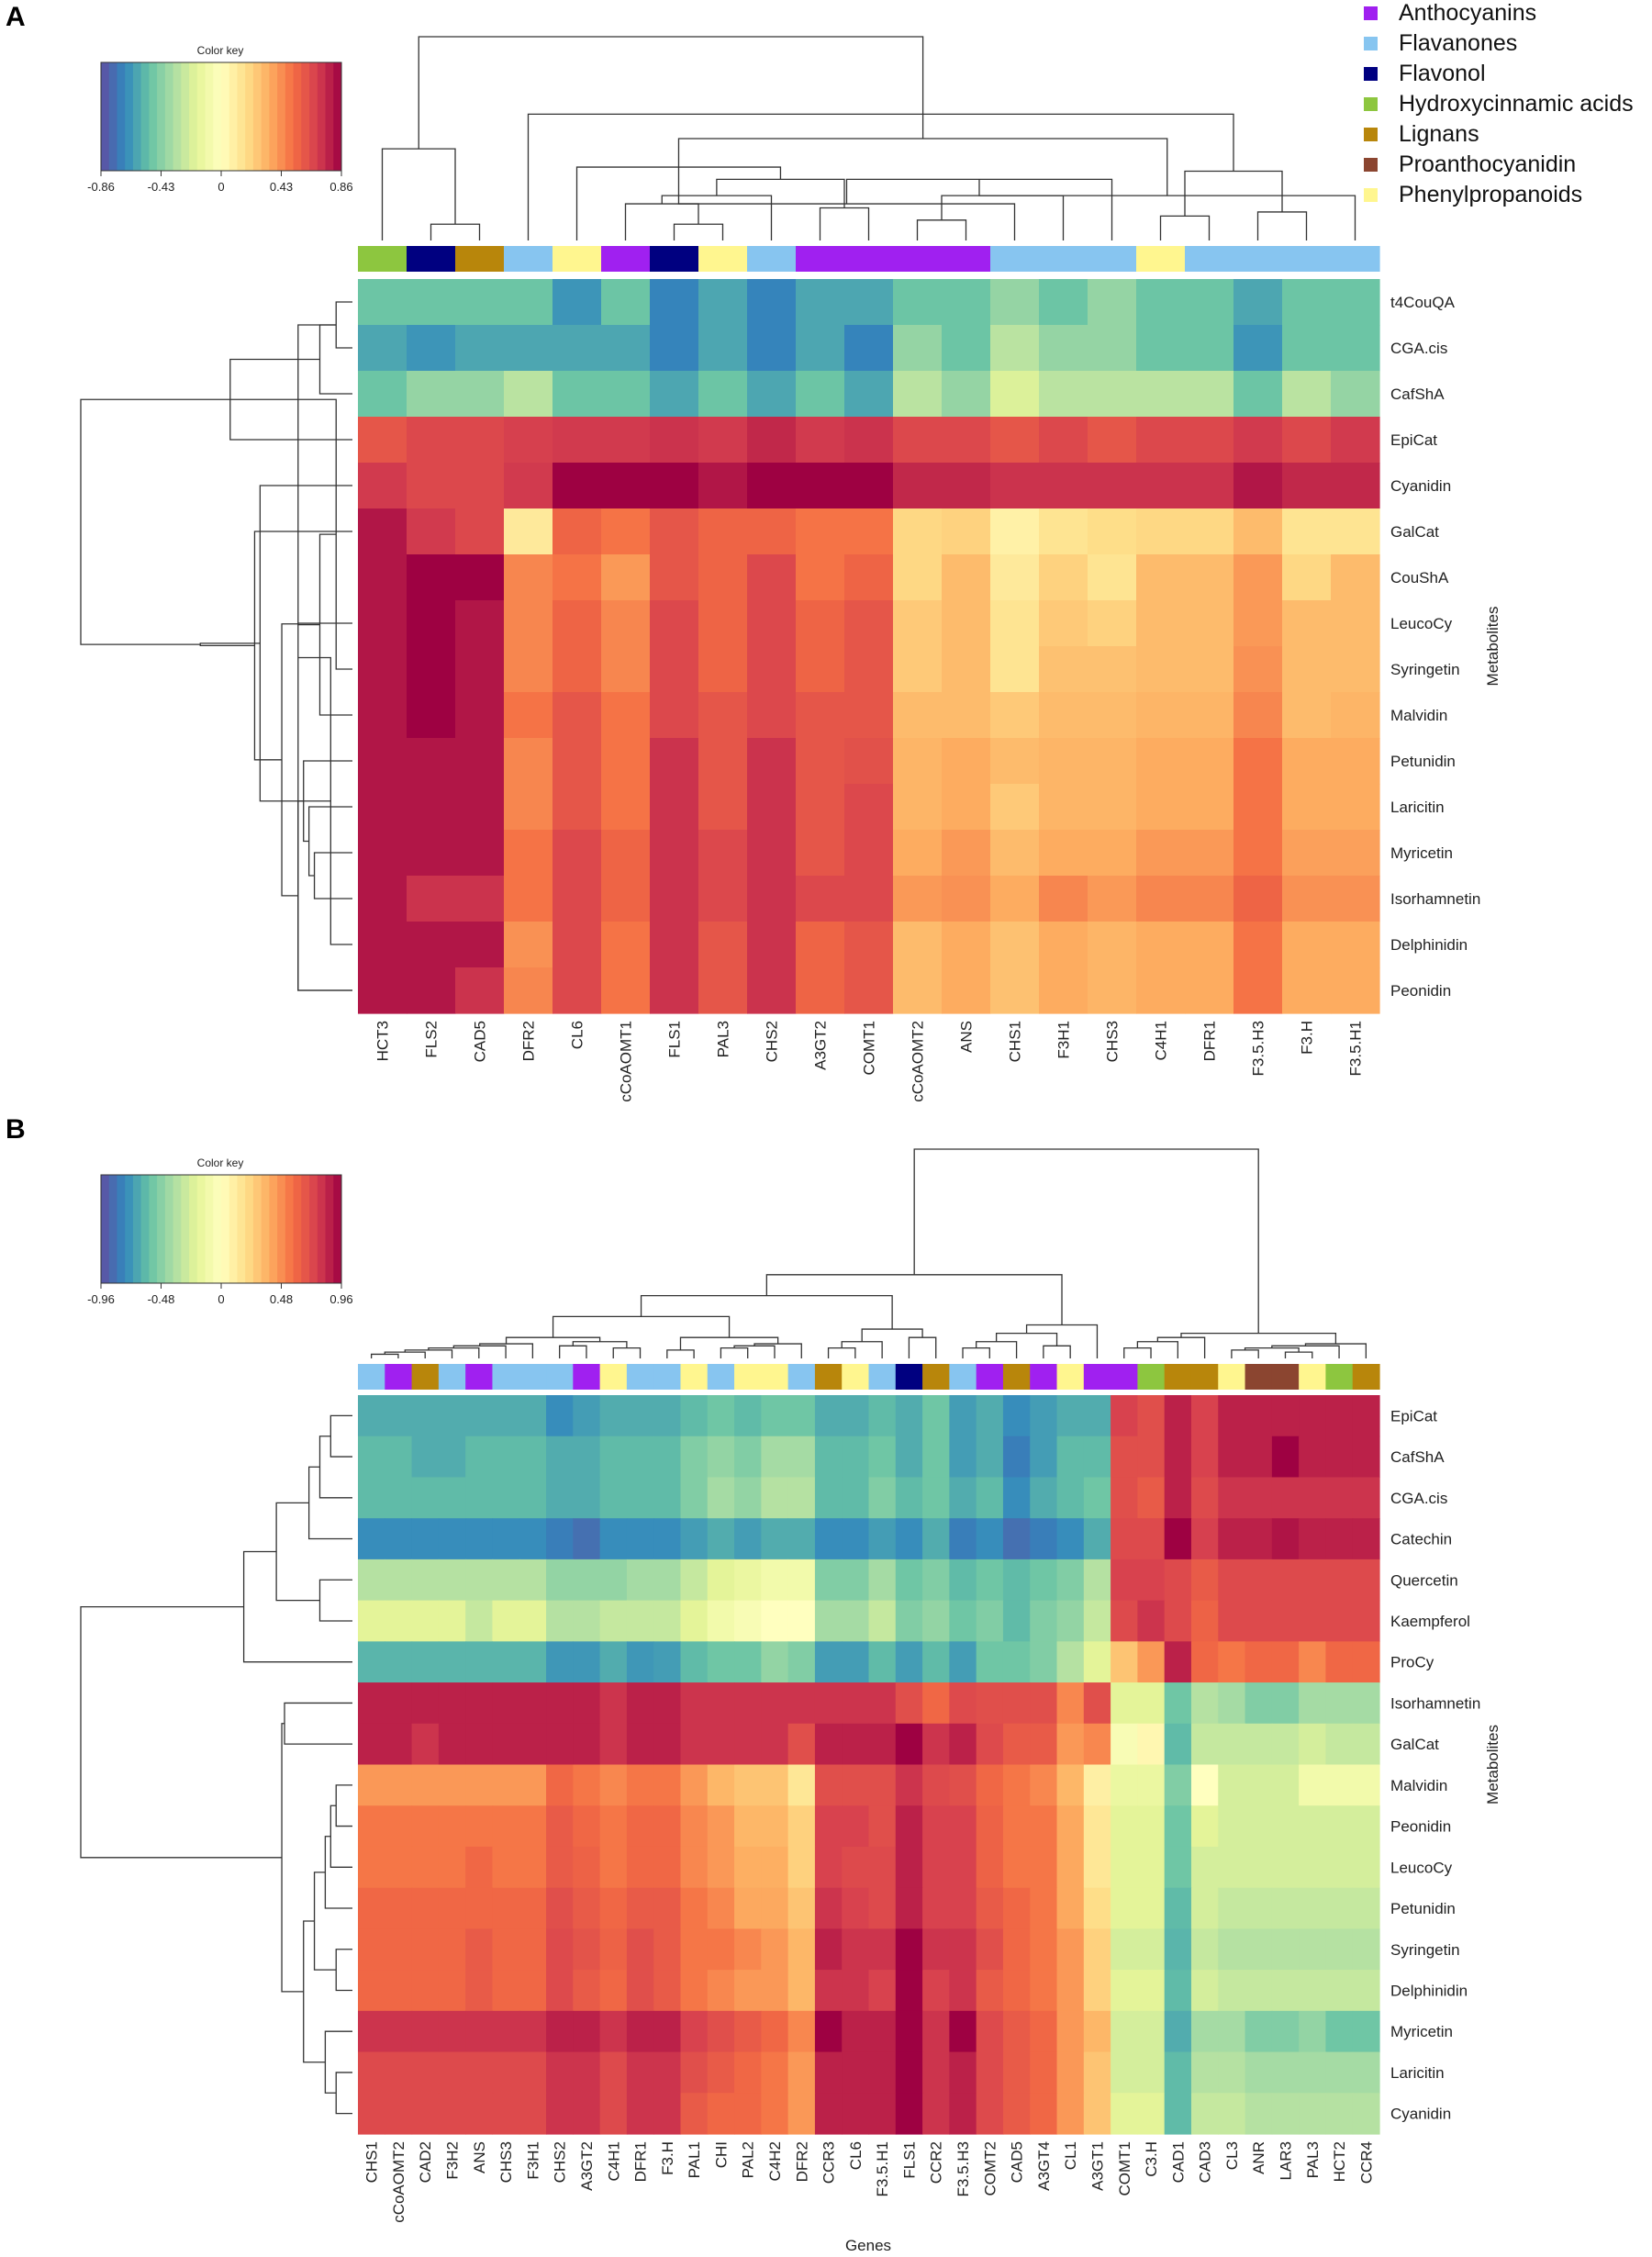  What do you see at coordinates (1421, 1867) in the screenshot?
I see `row-label: LeucoCy` at bounding box center [1421, 1867].